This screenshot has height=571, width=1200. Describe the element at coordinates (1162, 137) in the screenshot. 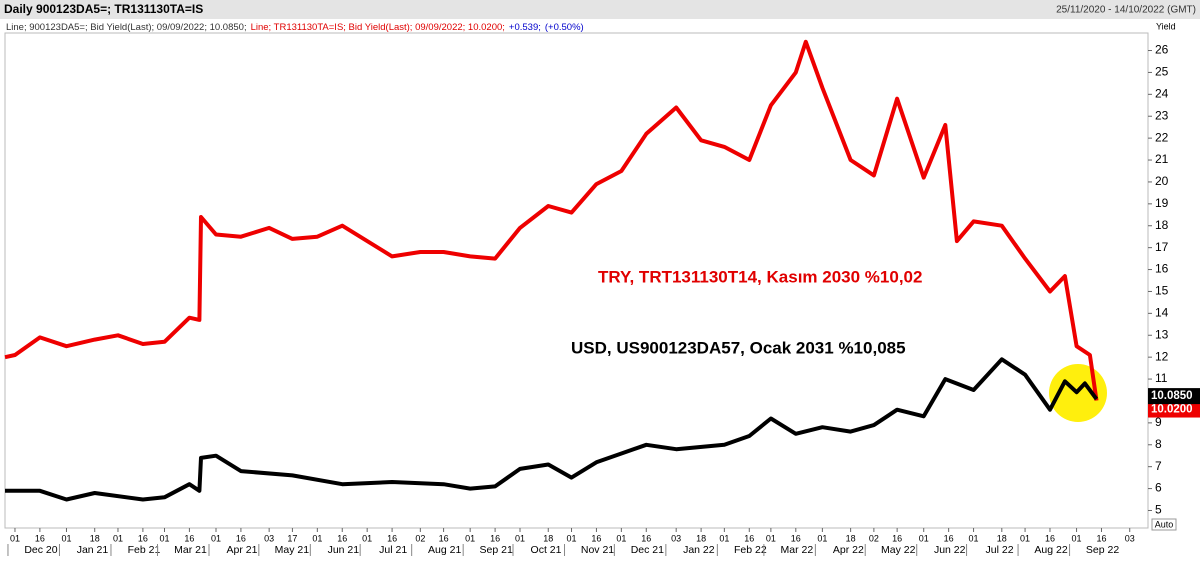

I see `y-tick-label: 22` at that location.